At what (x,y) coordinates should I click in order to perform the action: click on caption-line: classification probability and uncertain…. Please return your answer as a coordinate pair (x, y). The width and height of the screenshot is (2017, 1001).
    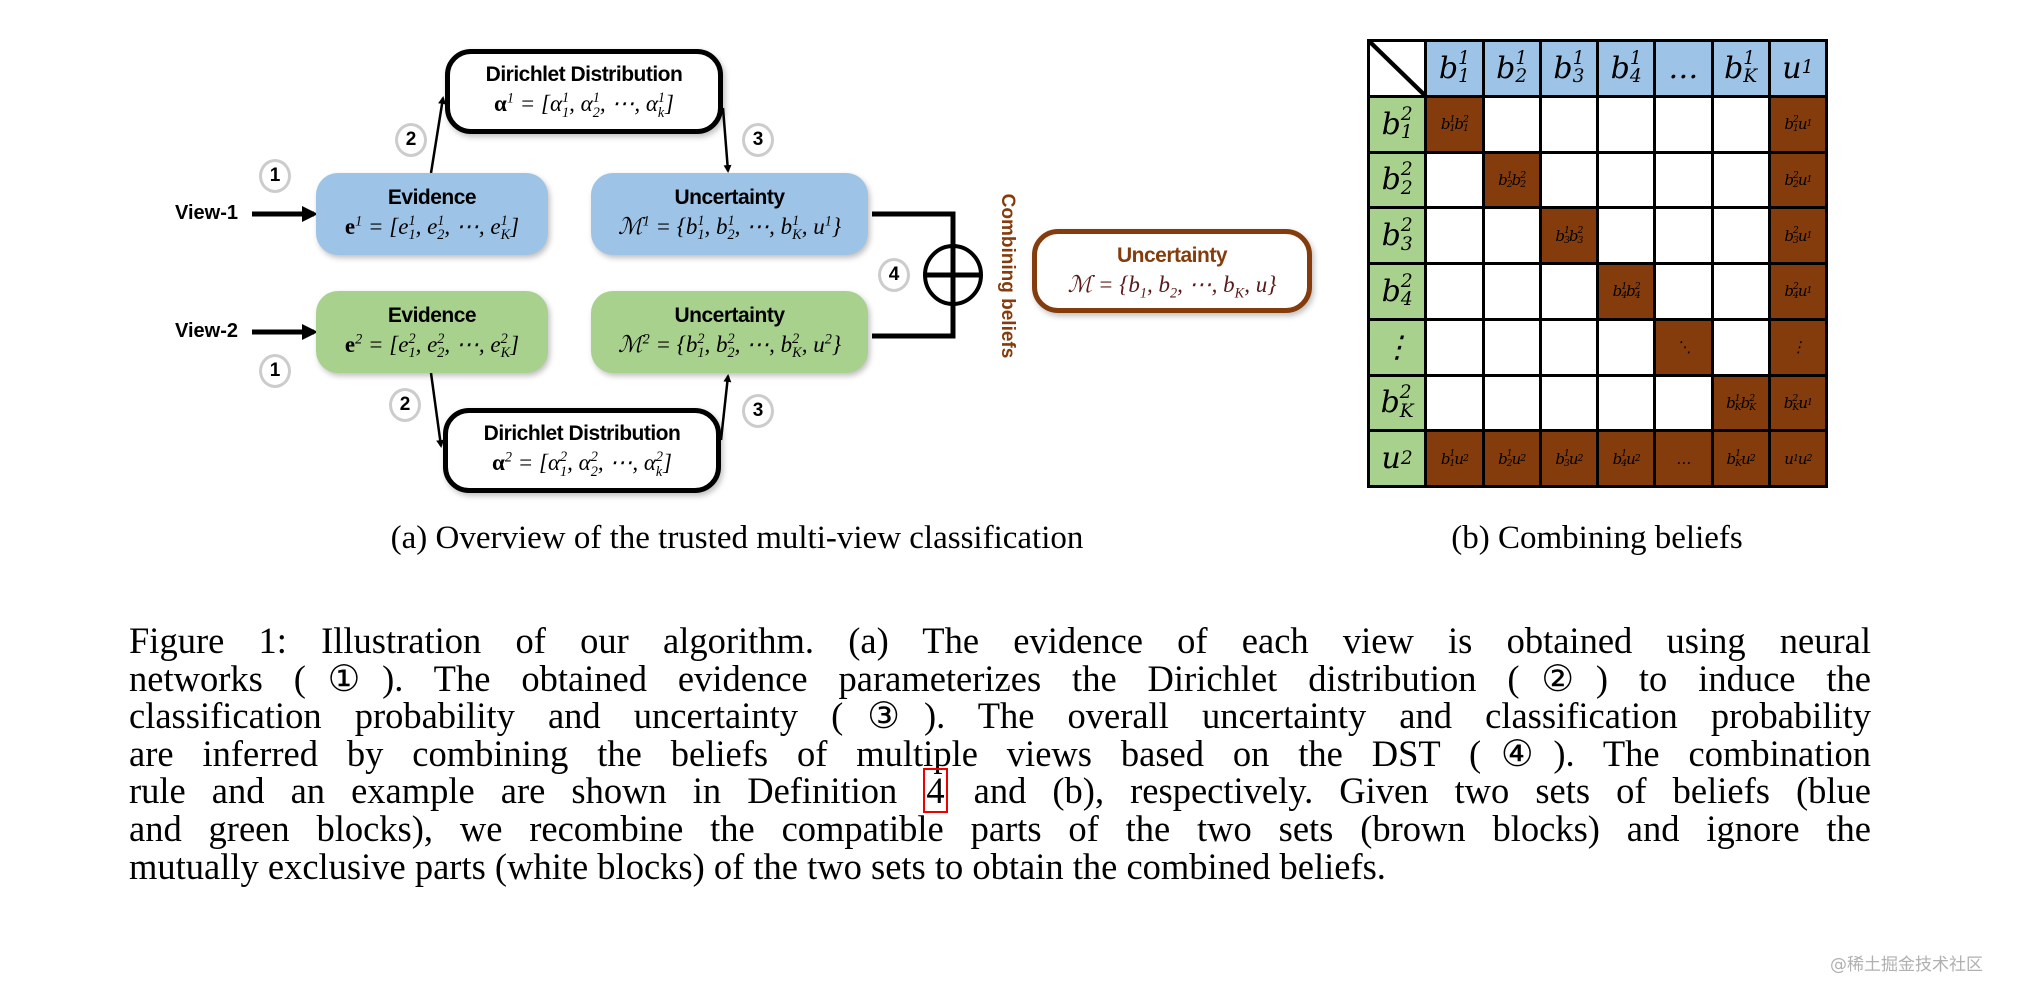
    Looking at the image, I should click on (1000, 716).